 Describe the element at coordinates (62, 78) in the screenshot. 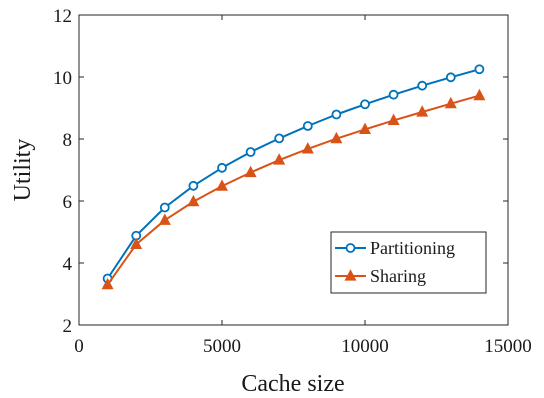

I see `y-tick-label: 10` at that location.